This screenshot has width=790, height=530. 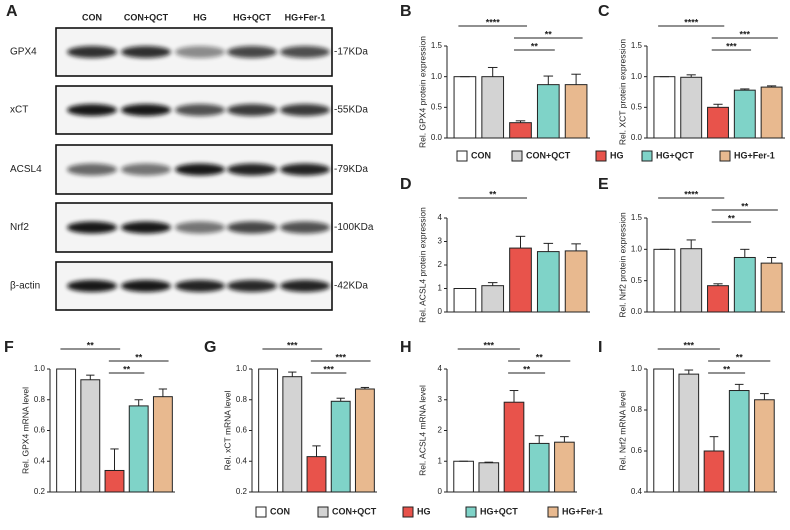 I want to click on y-tick-label: 0, so click(x=440, y=491).